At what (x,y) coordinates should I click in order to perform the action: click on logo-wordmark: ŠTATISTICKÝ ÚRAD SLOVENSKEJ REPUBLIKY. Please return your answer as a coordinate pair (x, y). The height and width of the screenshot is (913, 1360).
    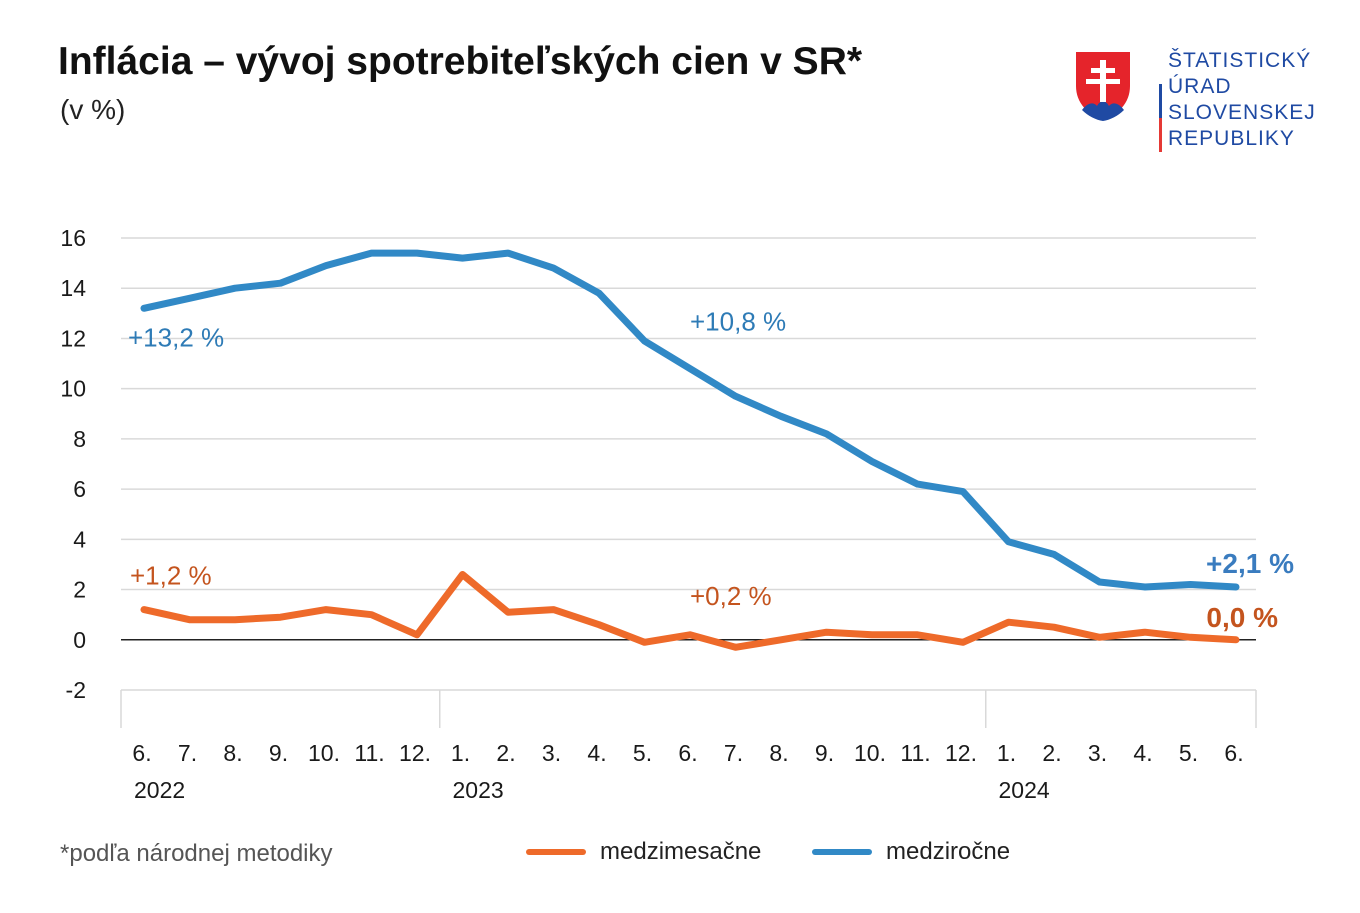
    Looking at the image, I should click on (1242, 100).